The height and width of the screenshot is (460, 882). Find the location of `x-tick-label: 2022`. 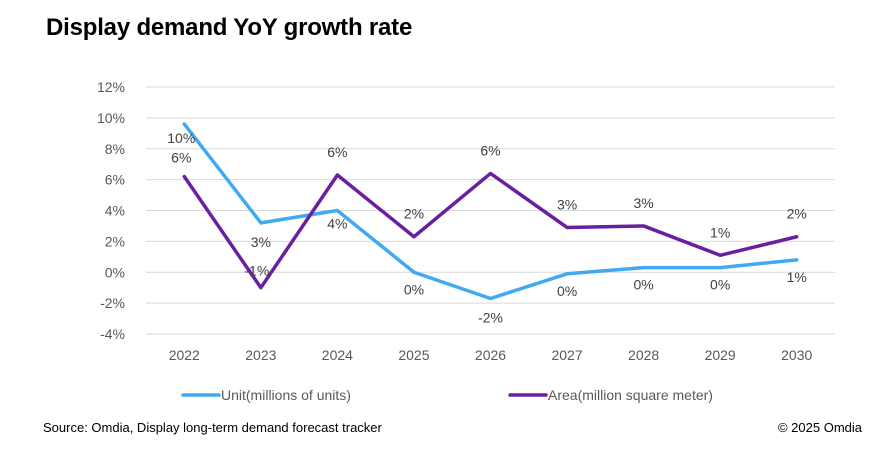

x-tick-label: 2022 is located at coordinates (184, 355).